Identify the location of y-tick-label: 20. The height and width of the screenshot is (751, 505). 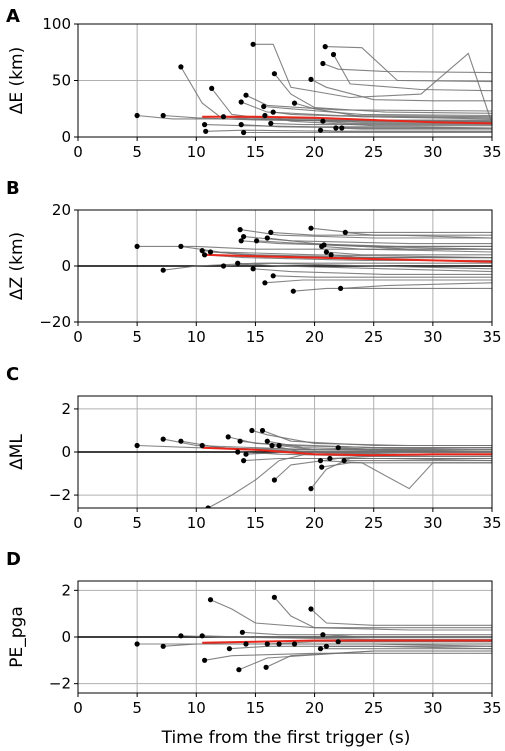
(61, 210).